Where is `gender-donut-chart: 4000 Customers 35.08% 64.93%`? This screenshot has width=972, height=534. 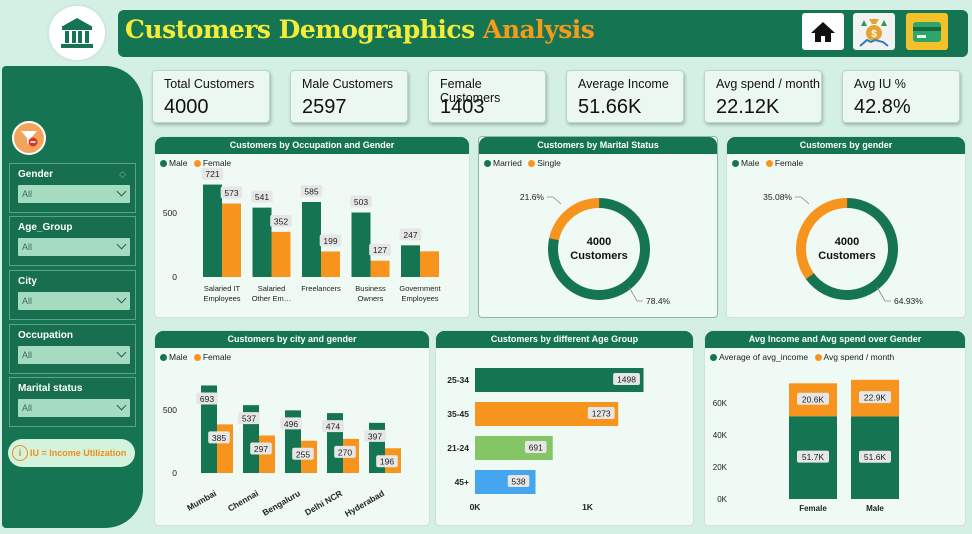 gender-donut-chart: 4000 Customers 35.08% 64.93% is located at coordinates (843, 249).